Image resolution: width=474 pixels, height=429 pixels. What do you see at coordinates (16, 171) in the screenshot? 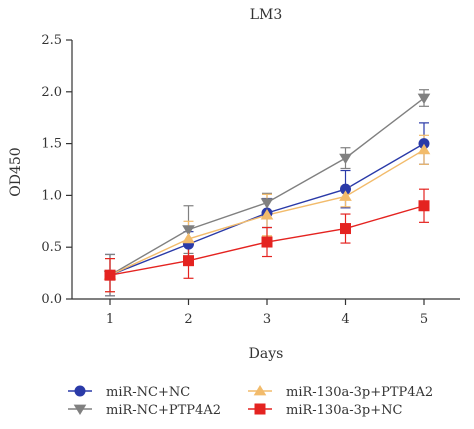
I see `y-axis-label: OD450` at bounding box center [16, 171].